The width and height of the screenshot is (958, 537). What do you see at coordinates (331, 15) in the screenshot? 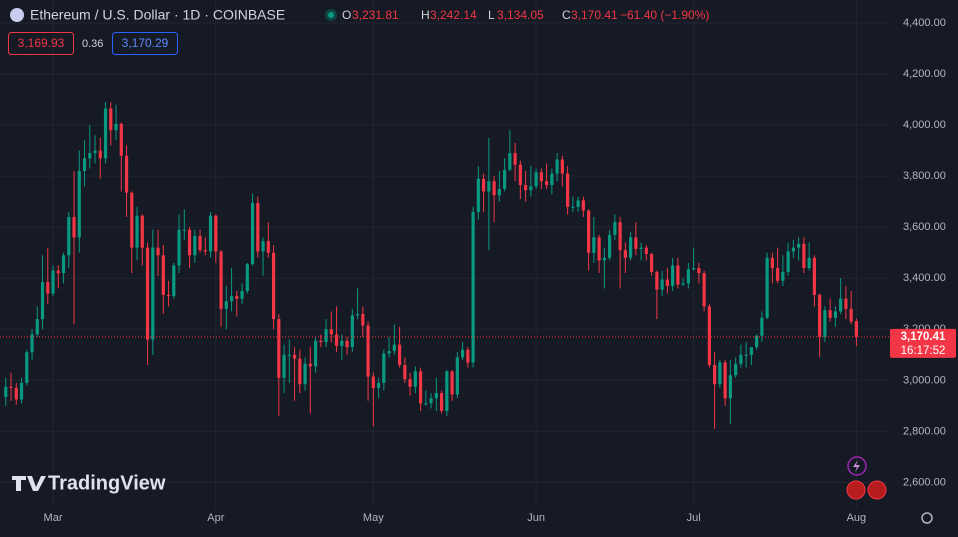
I see `status-dot` at bounding box center [331, 15].